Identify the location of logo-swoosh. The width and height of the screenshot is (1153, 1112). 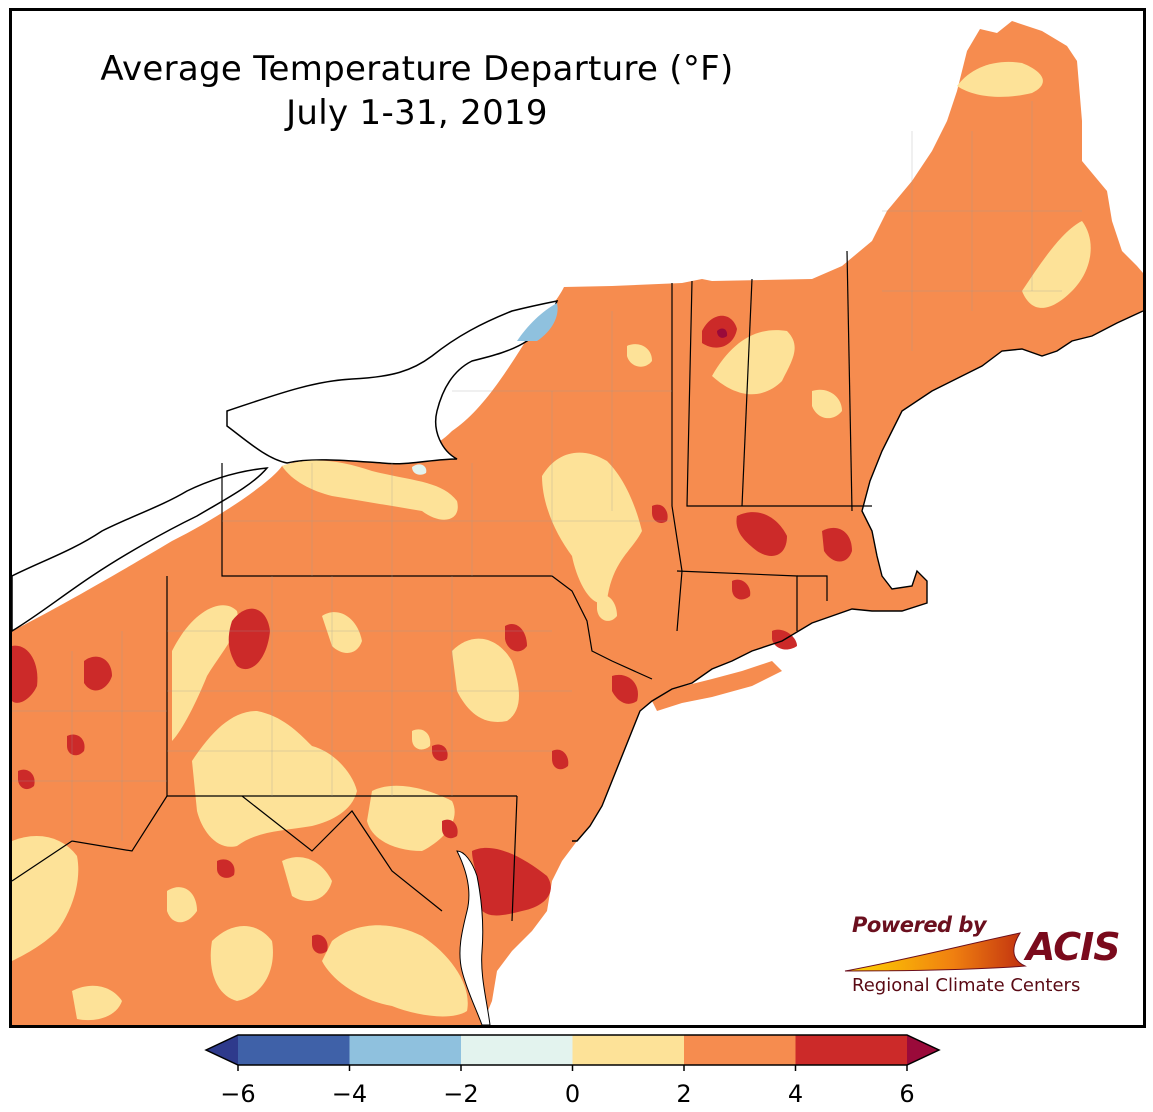
(935, 952).